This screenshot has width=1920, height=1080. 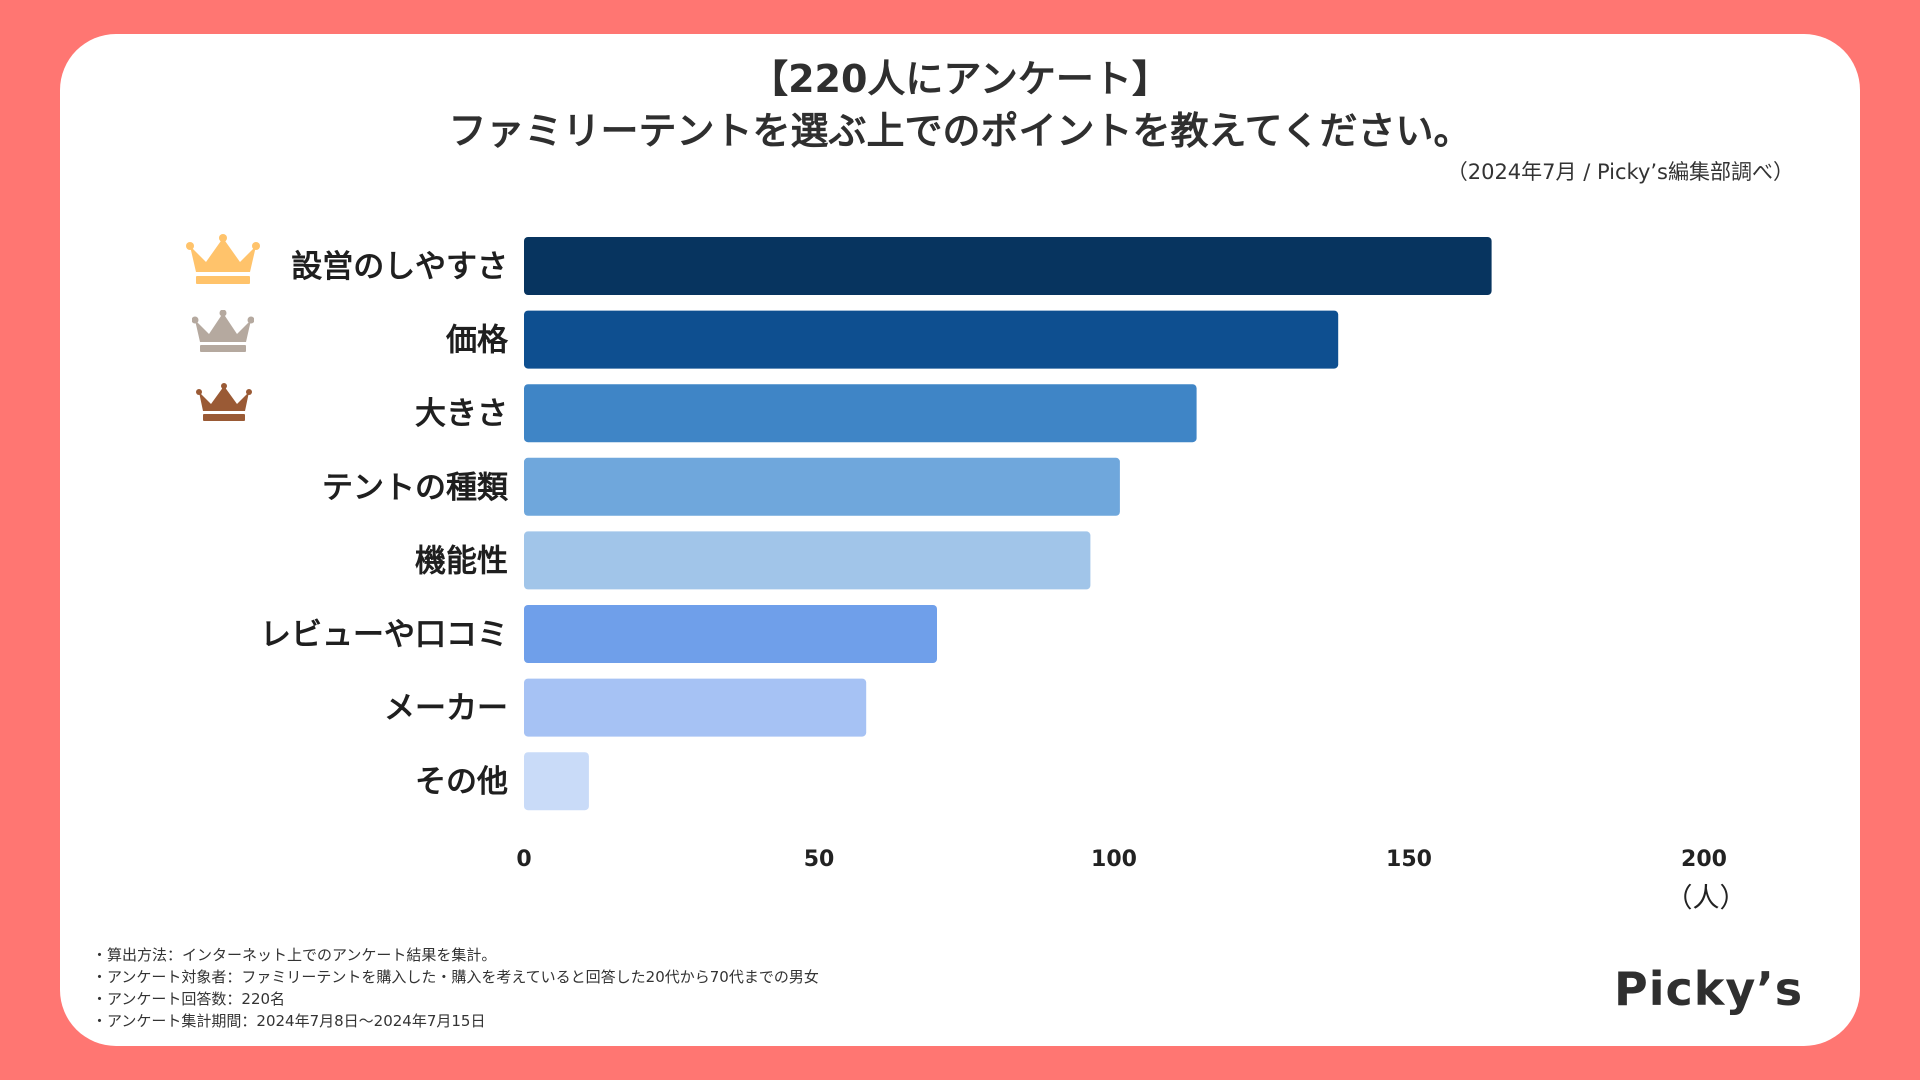 What do you see at coordinates (819, 859) in the screenshot?
I see `x-tick-label-2: 50` at bounding box center [819, 859].